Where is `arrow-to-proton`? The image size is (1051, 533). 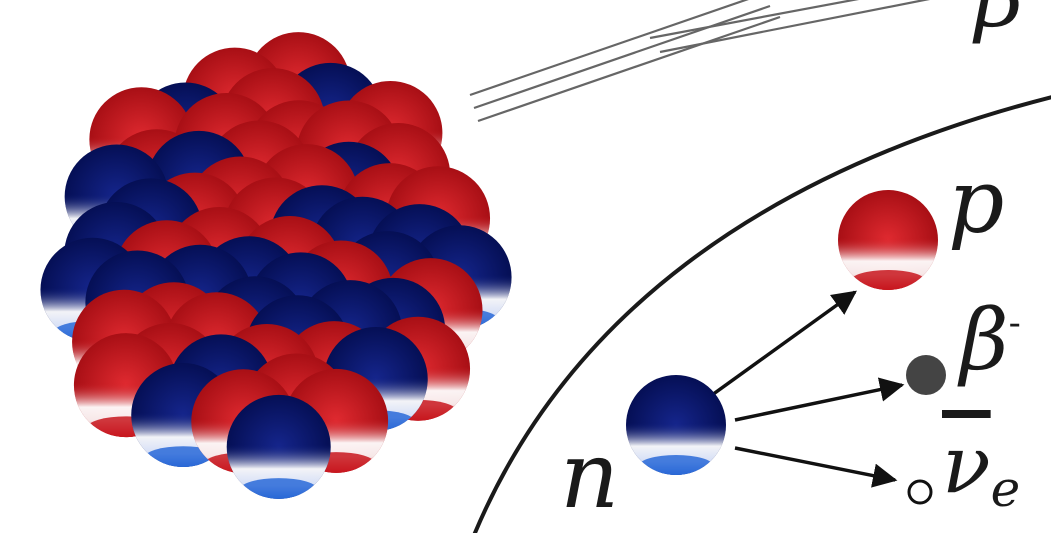 arrow-to-proton is located at coordinates (783, 343).